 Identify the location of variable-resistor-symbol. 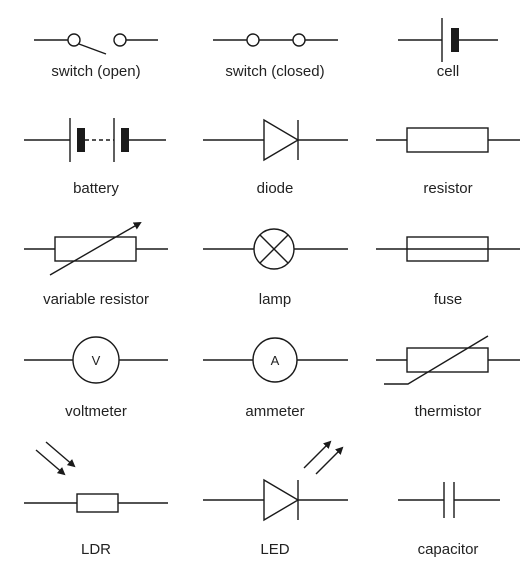
(96, 248).